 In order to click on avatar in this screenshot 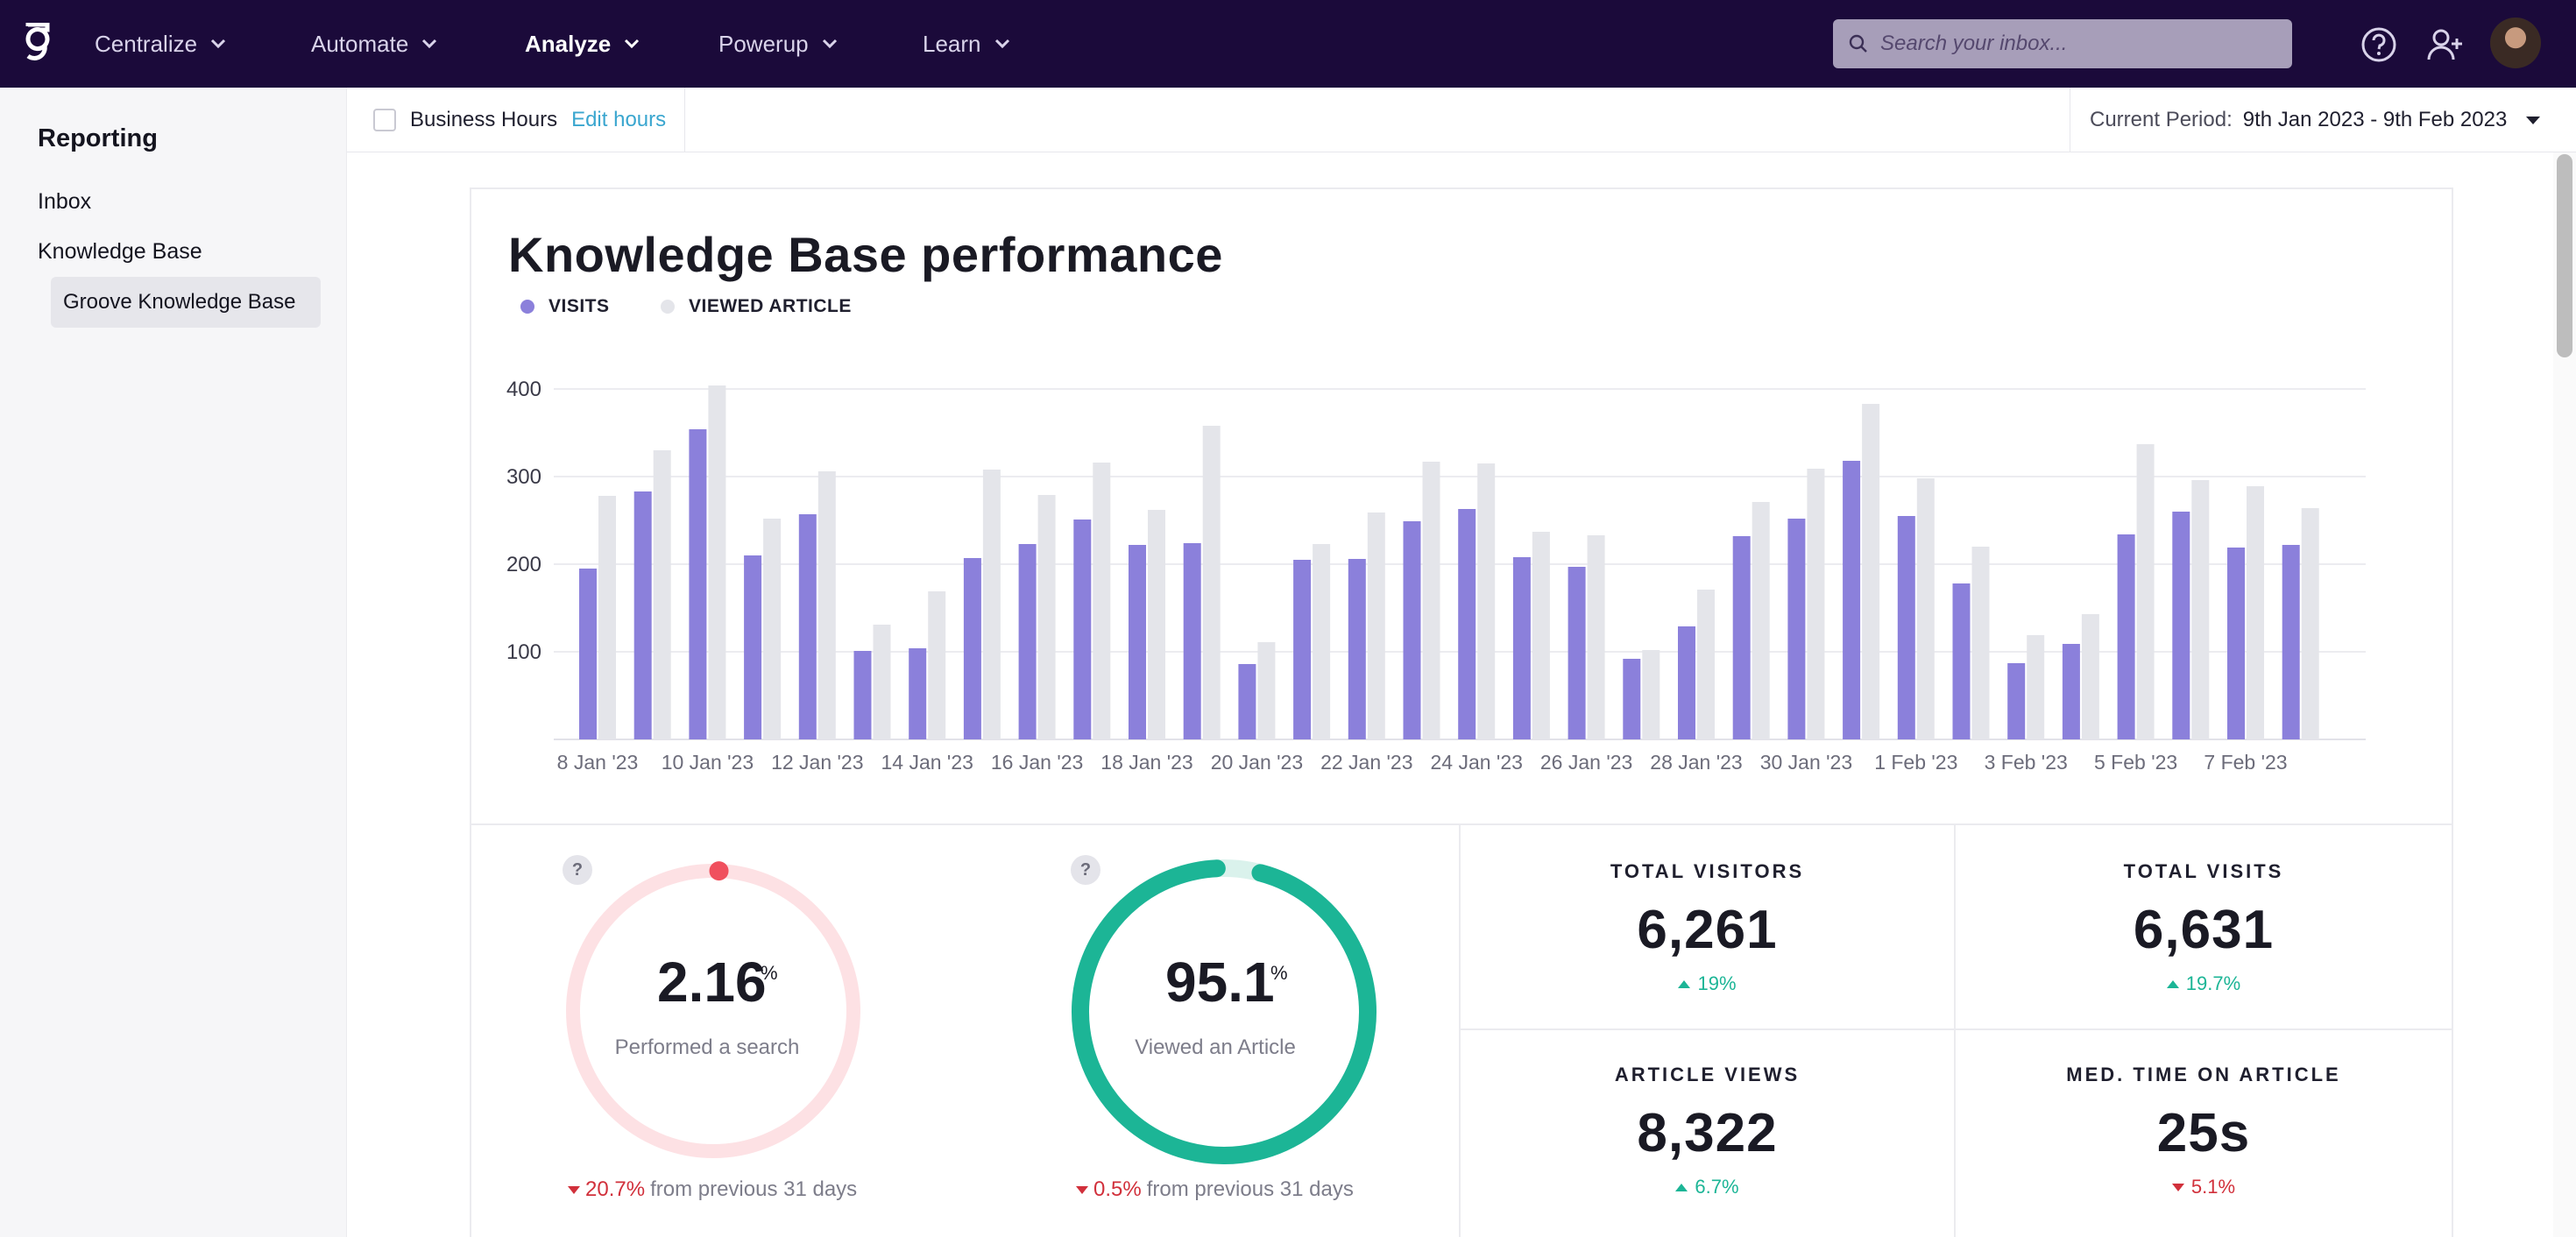, I will do `click(2515, 43)`.